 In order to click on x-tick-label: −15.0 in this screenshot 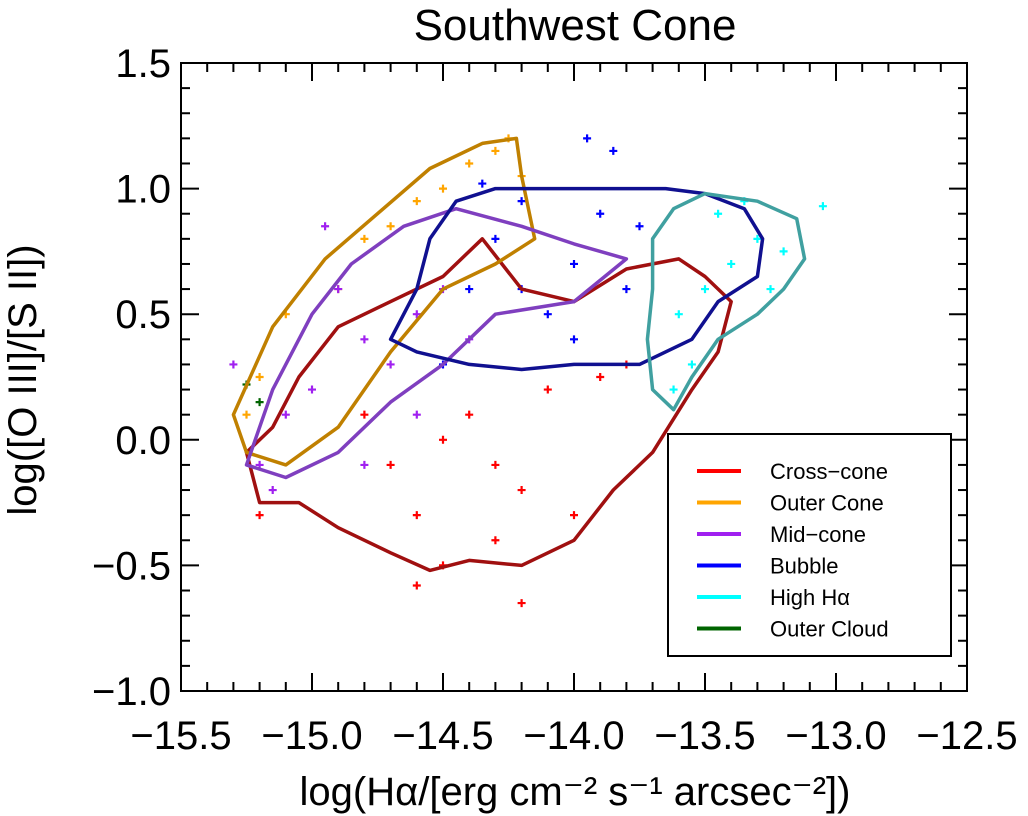, I will do `click(311, 736)`.